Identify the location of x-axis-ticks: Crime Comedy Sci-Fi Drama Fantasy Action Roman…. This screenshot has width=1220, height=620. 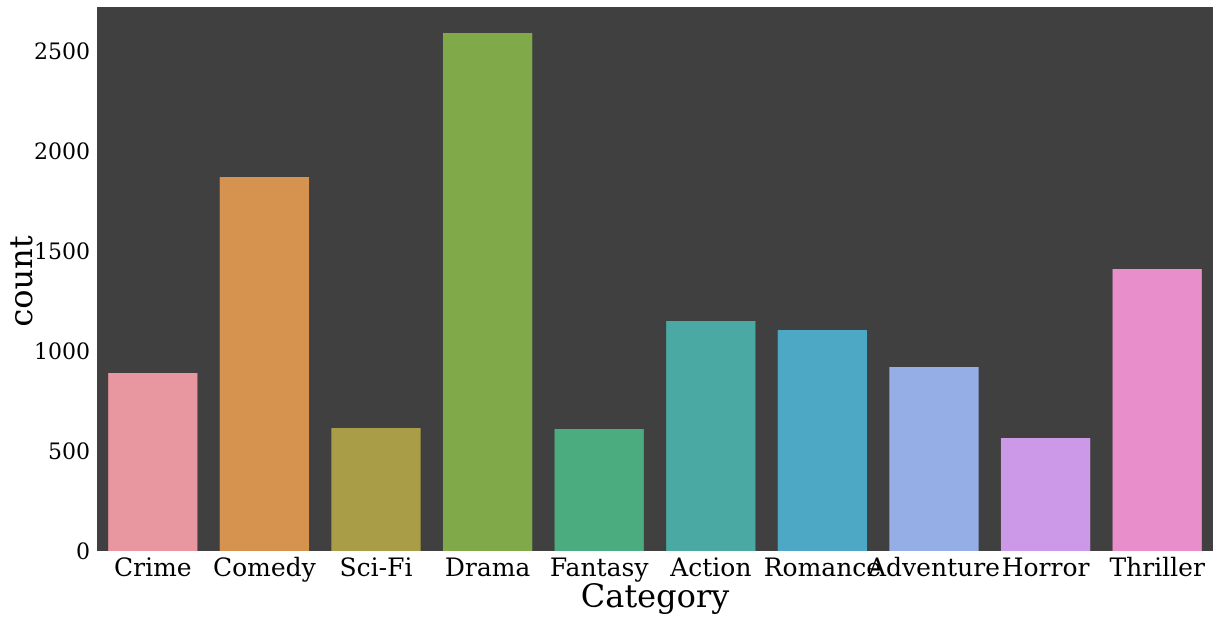
(659, 567).